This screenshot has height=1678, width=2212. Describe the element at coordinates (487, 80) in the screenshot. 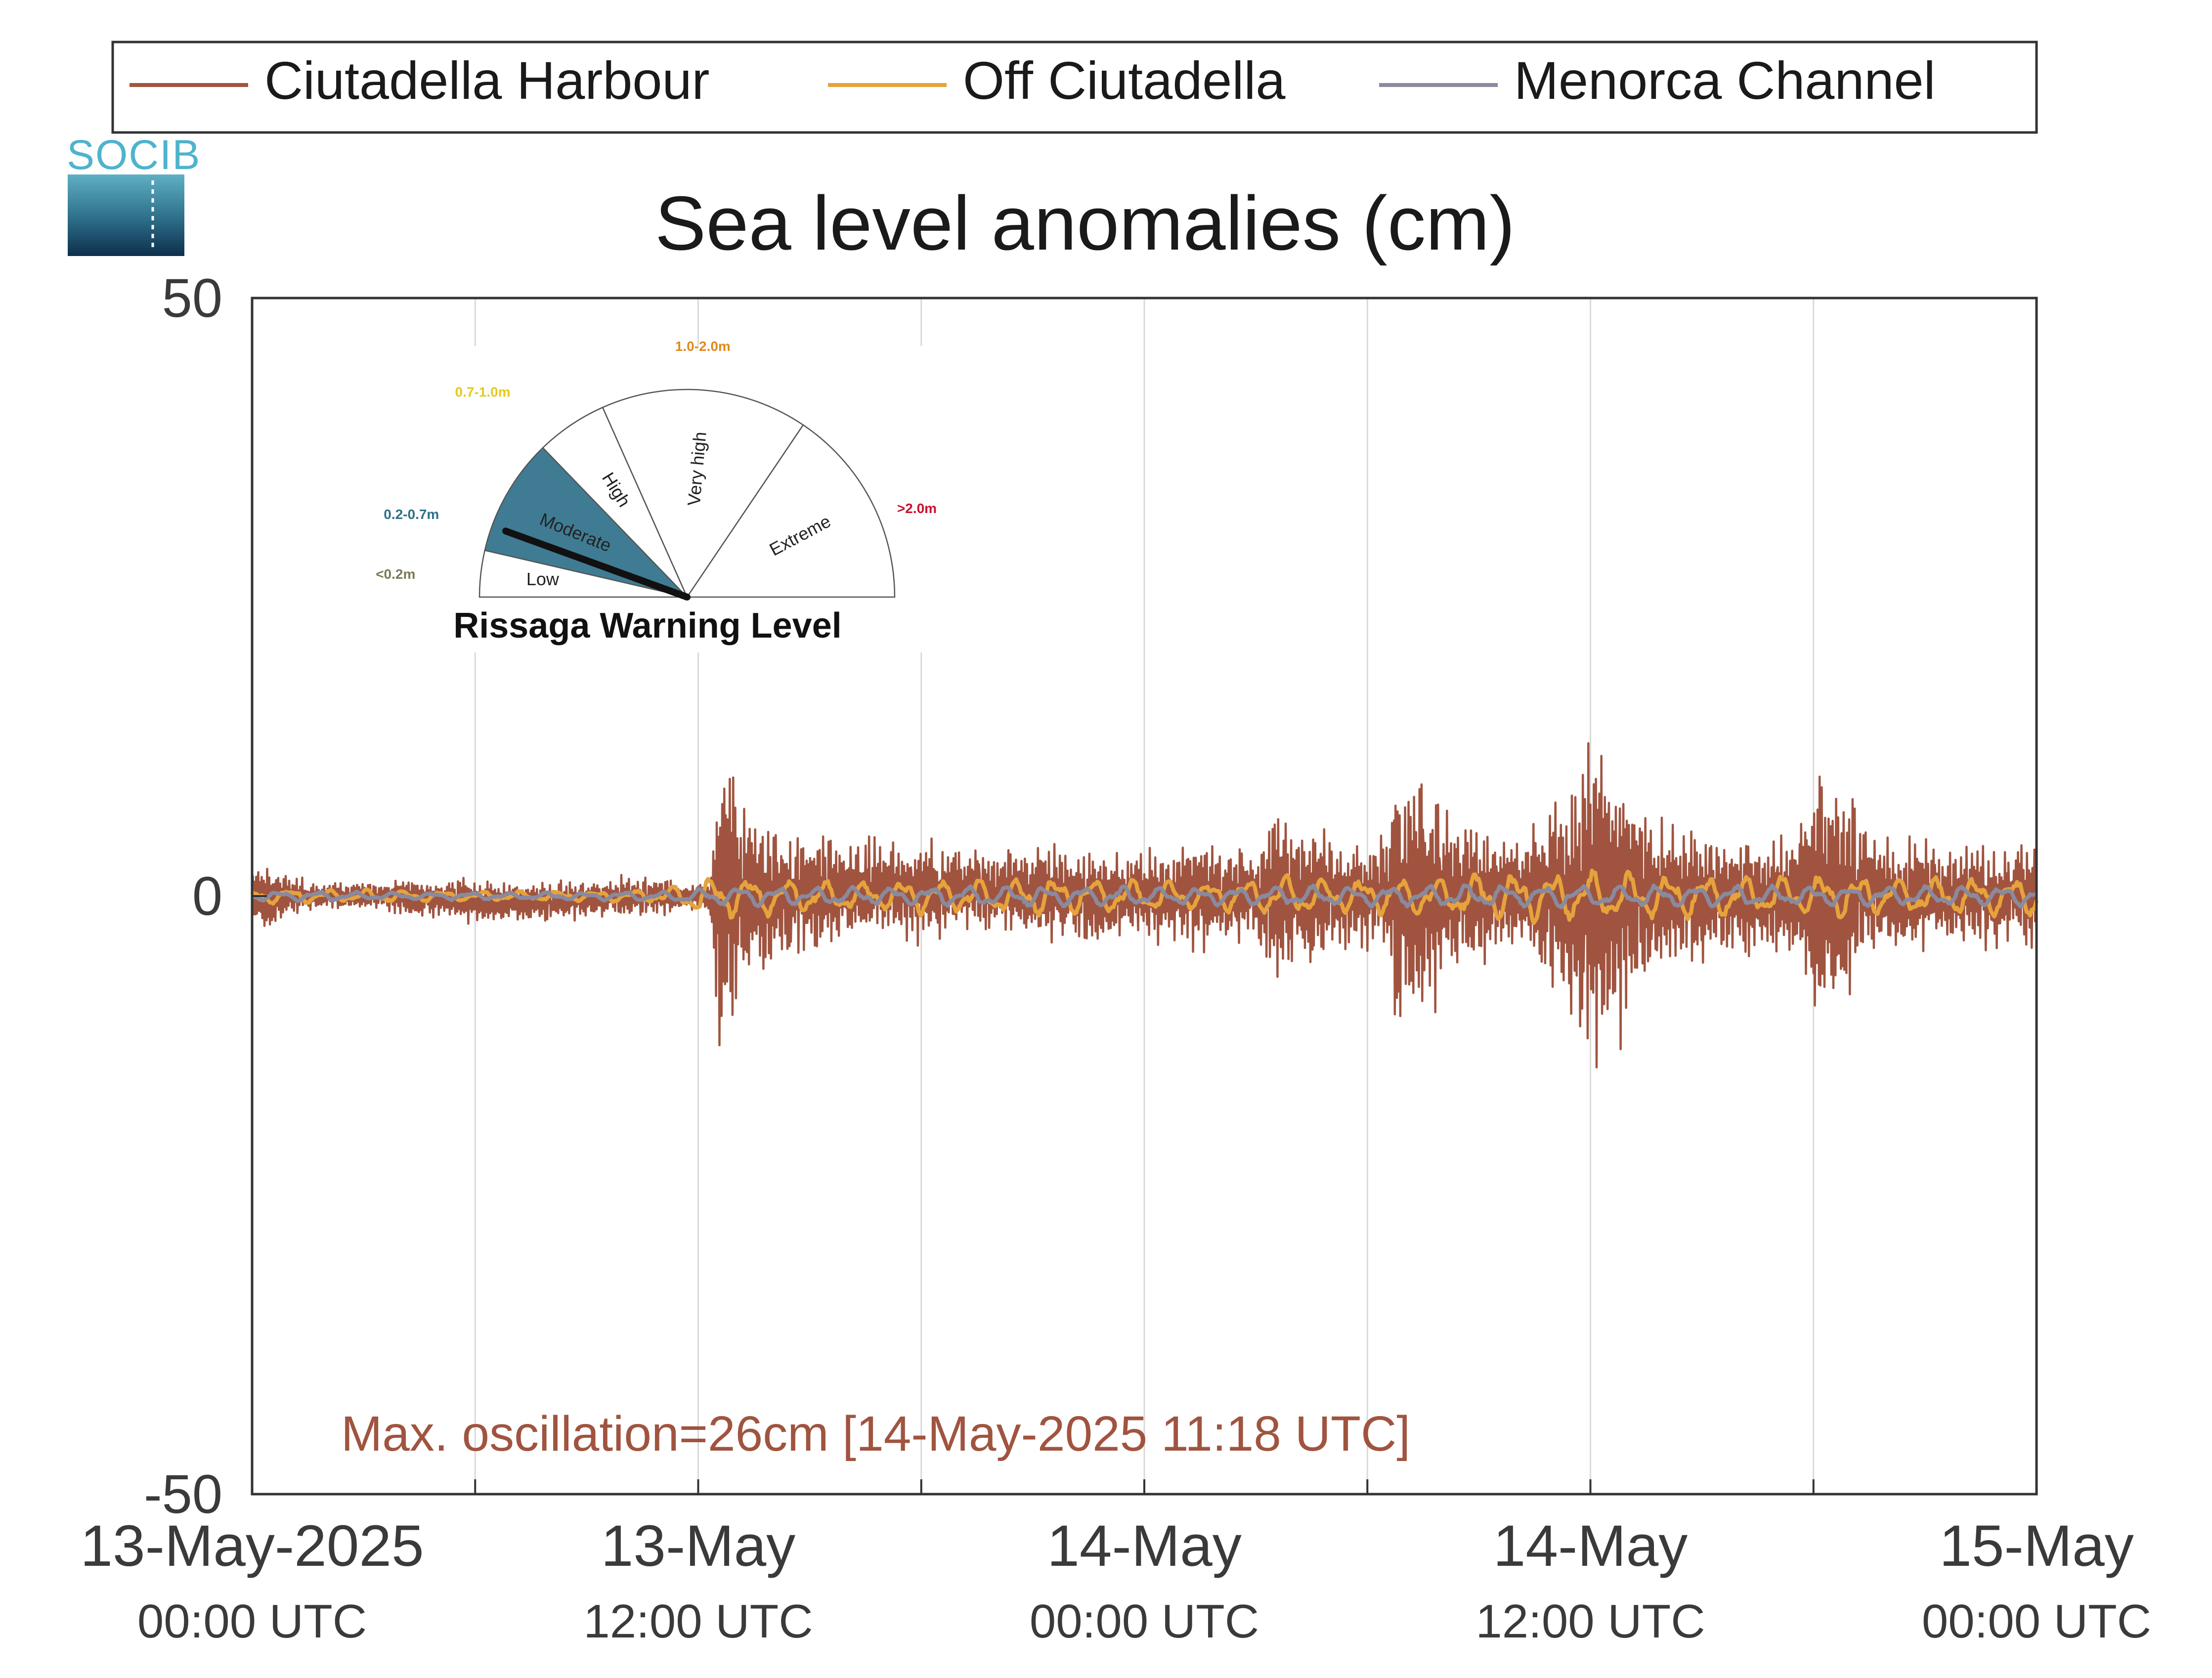

I see `legend-label-ciutadella-harbour: Ciutadella Harbour` at that location.